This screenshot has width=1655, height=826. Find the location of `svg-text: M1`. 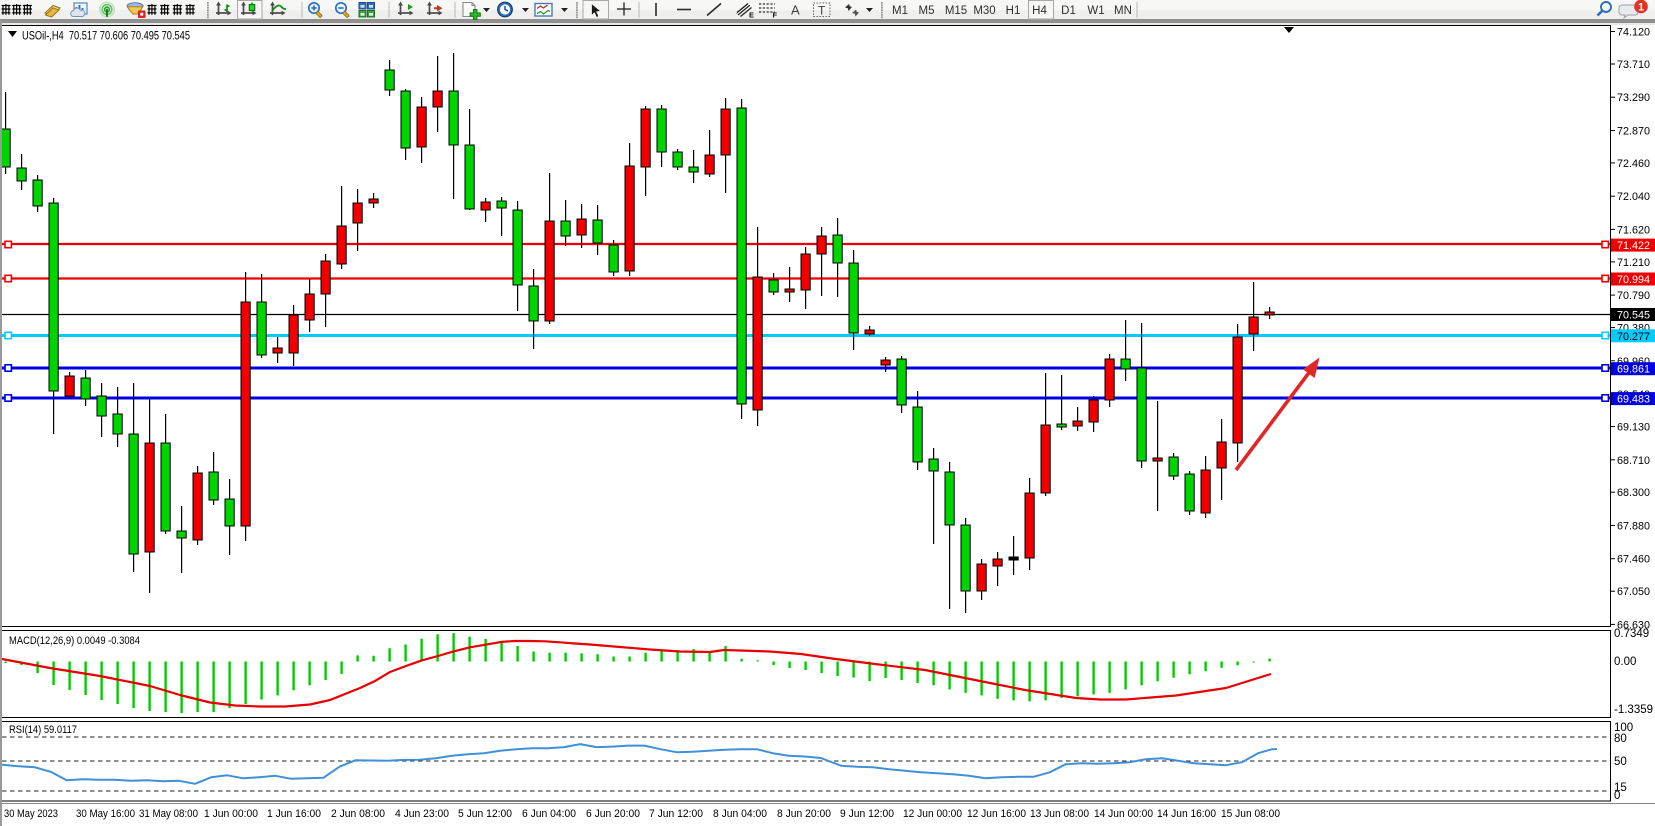

svg-text: M1 is located at coordinates (900, 11).